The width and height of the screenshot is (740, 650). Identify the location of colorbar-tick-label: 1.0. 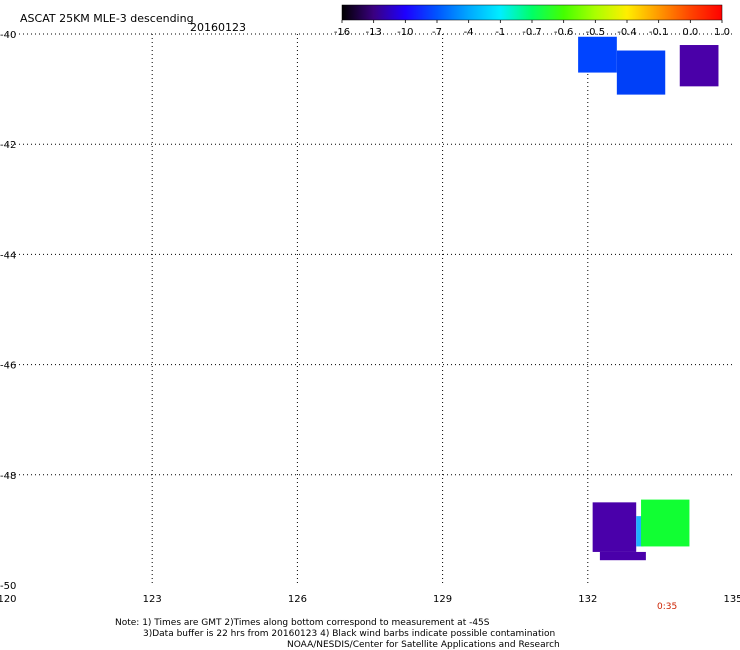
(722, 32).